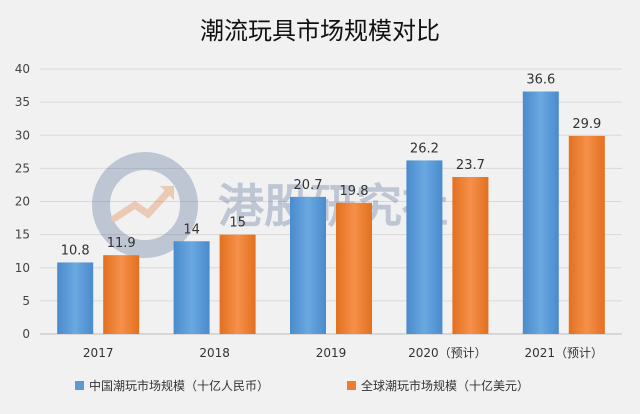 The width and height of the screenshot is (640, 414). What do you see at coordinates (308, 185) in the screenshot?
I see `data-label: 20.7` at bounding box center [308, 185].